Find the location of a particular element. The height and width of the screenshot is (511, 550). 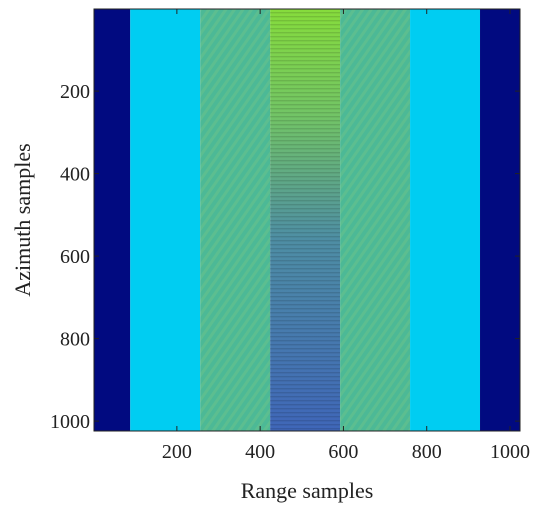

x-tick-label: 800 is located at coordinates (427, 452).